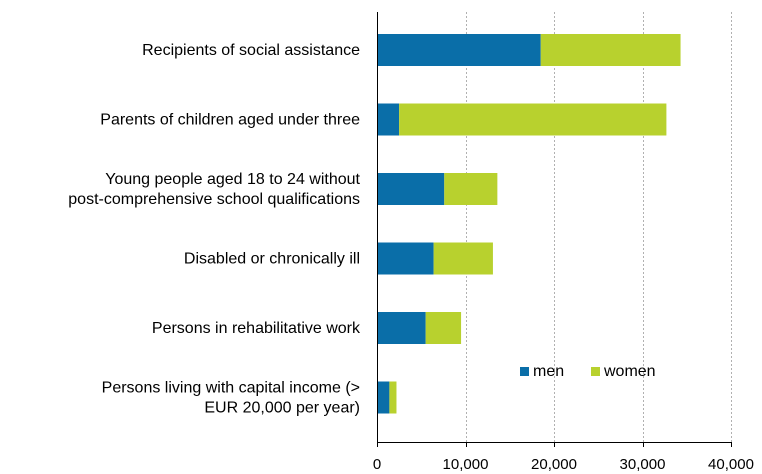 Image resolution: width=762 pixels, height=474 pixels. Describe the element at coordinates (548, 371) in the screenshot. I see `legend-label-men: men` at that location.